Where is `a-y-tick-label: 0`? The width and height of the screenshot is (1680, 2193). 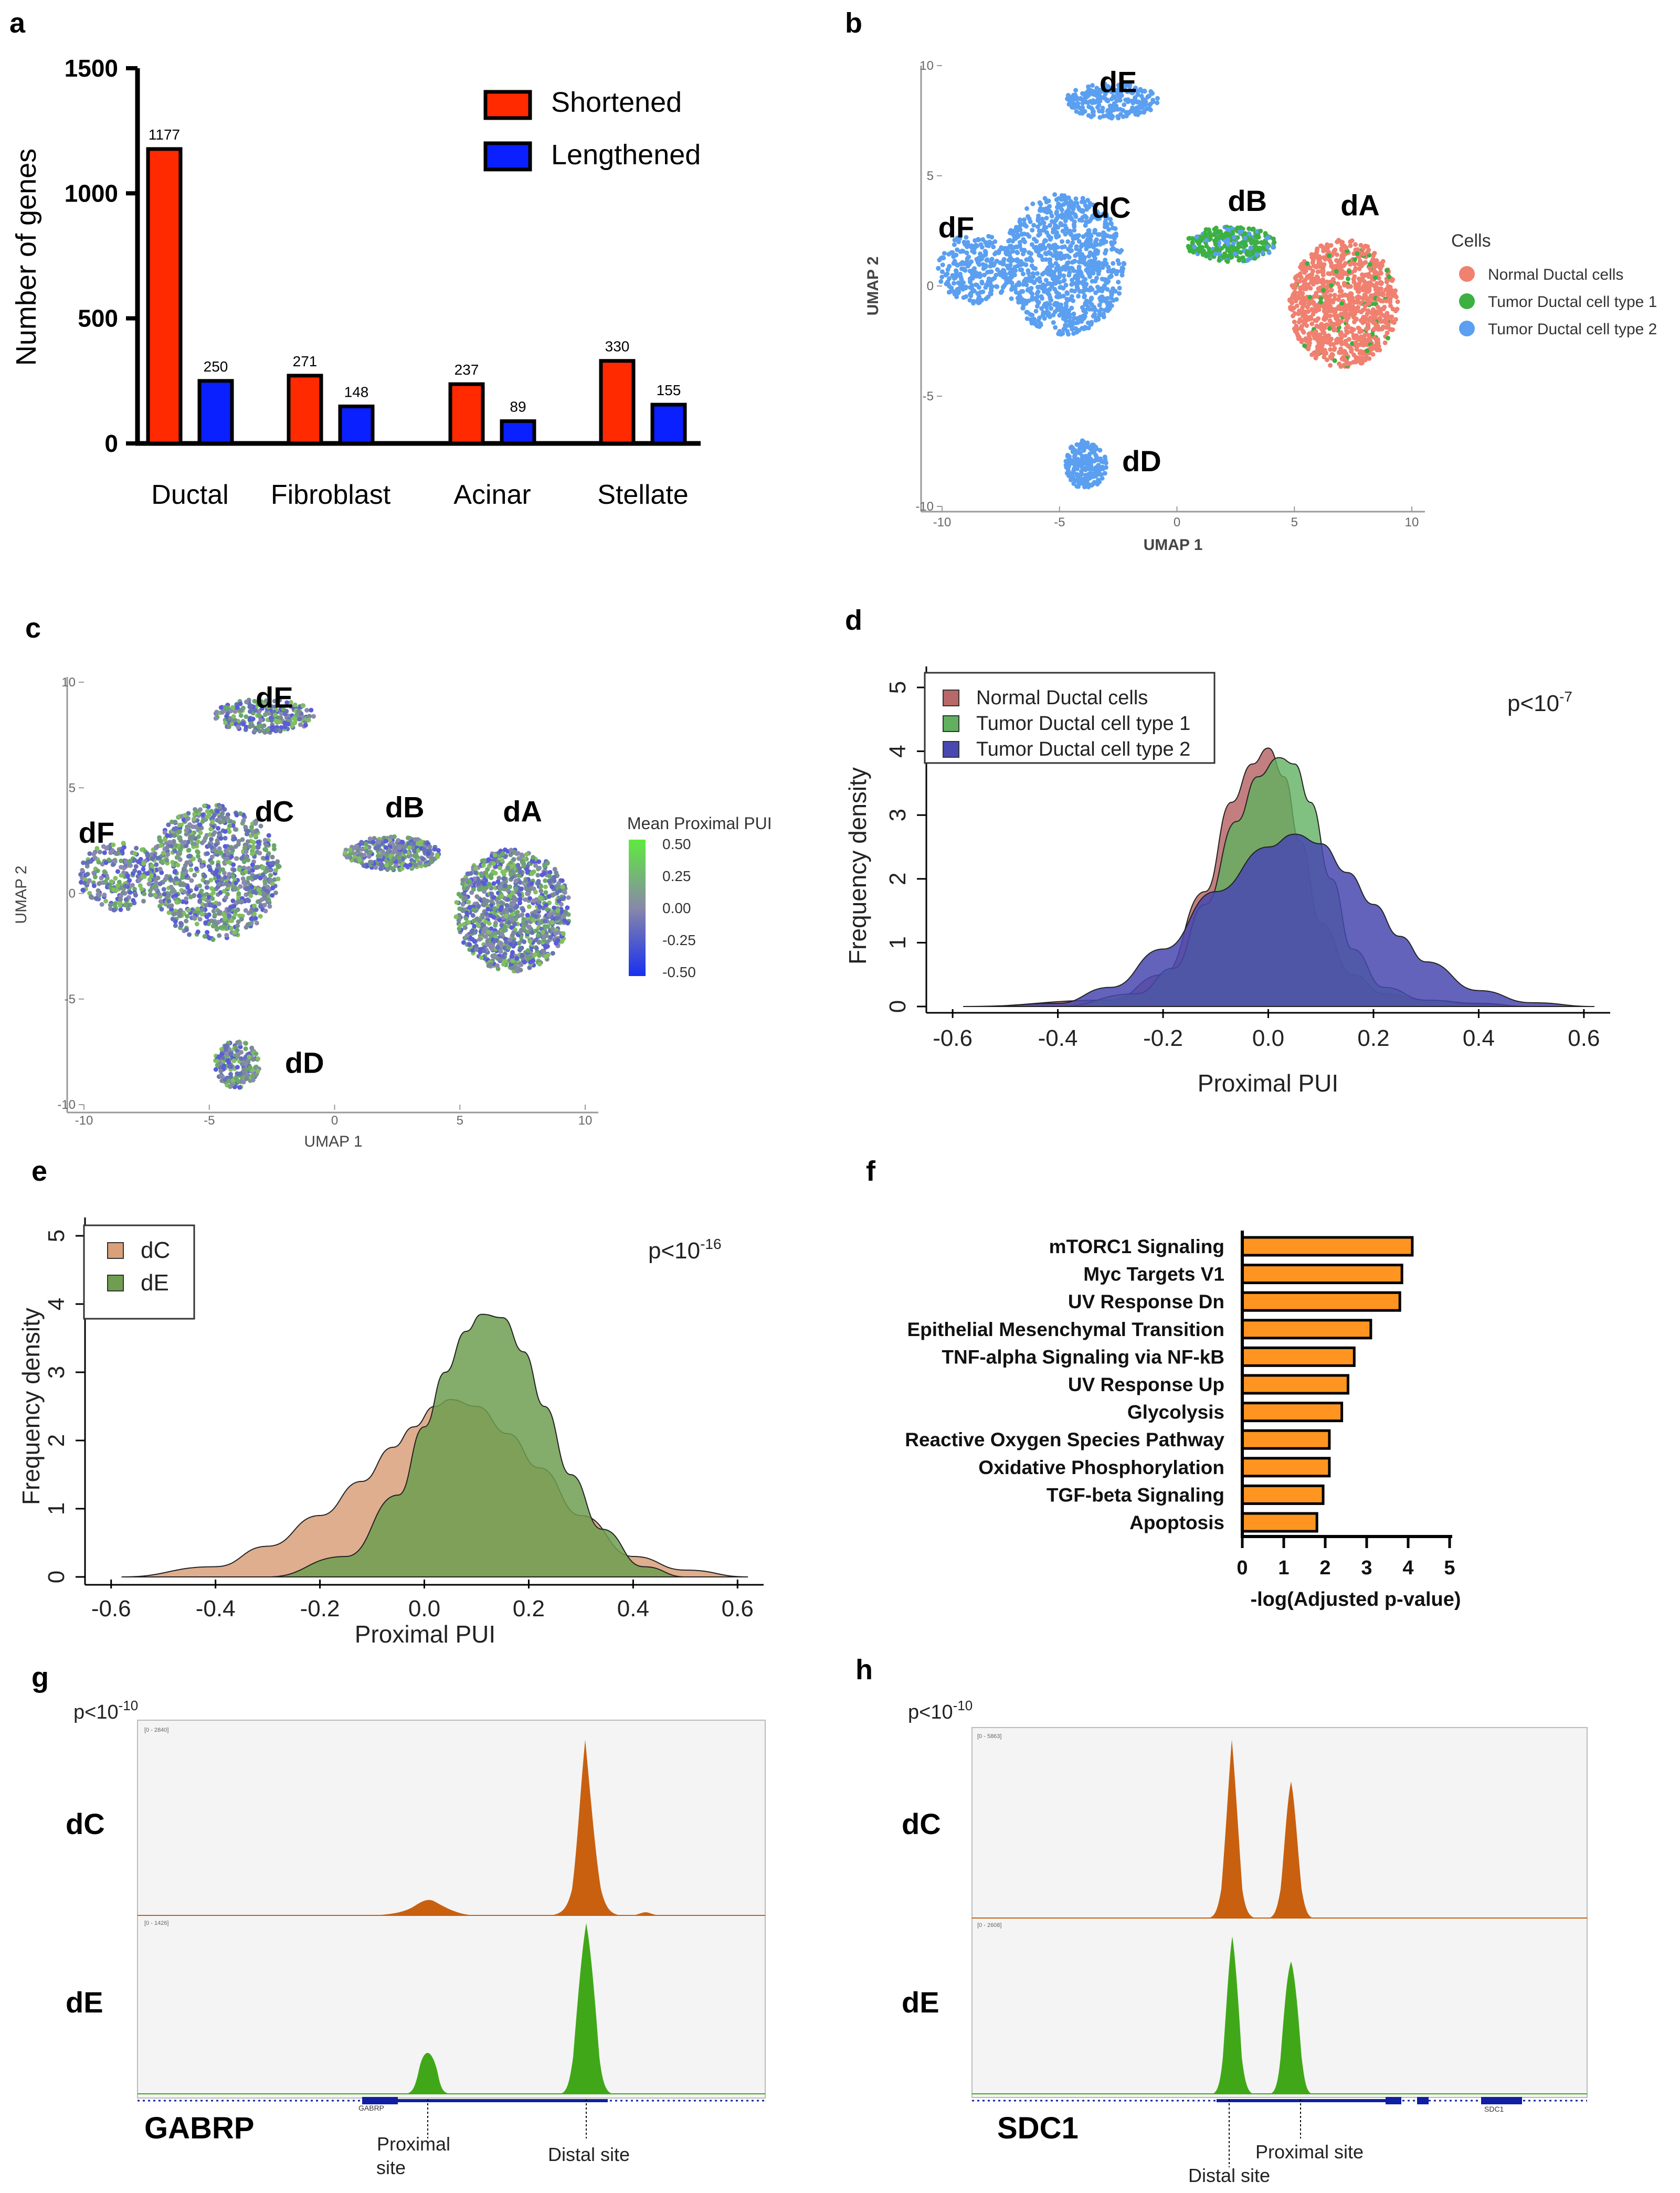 a-y-tick-label: 0 is located at coordinates (111, 443).